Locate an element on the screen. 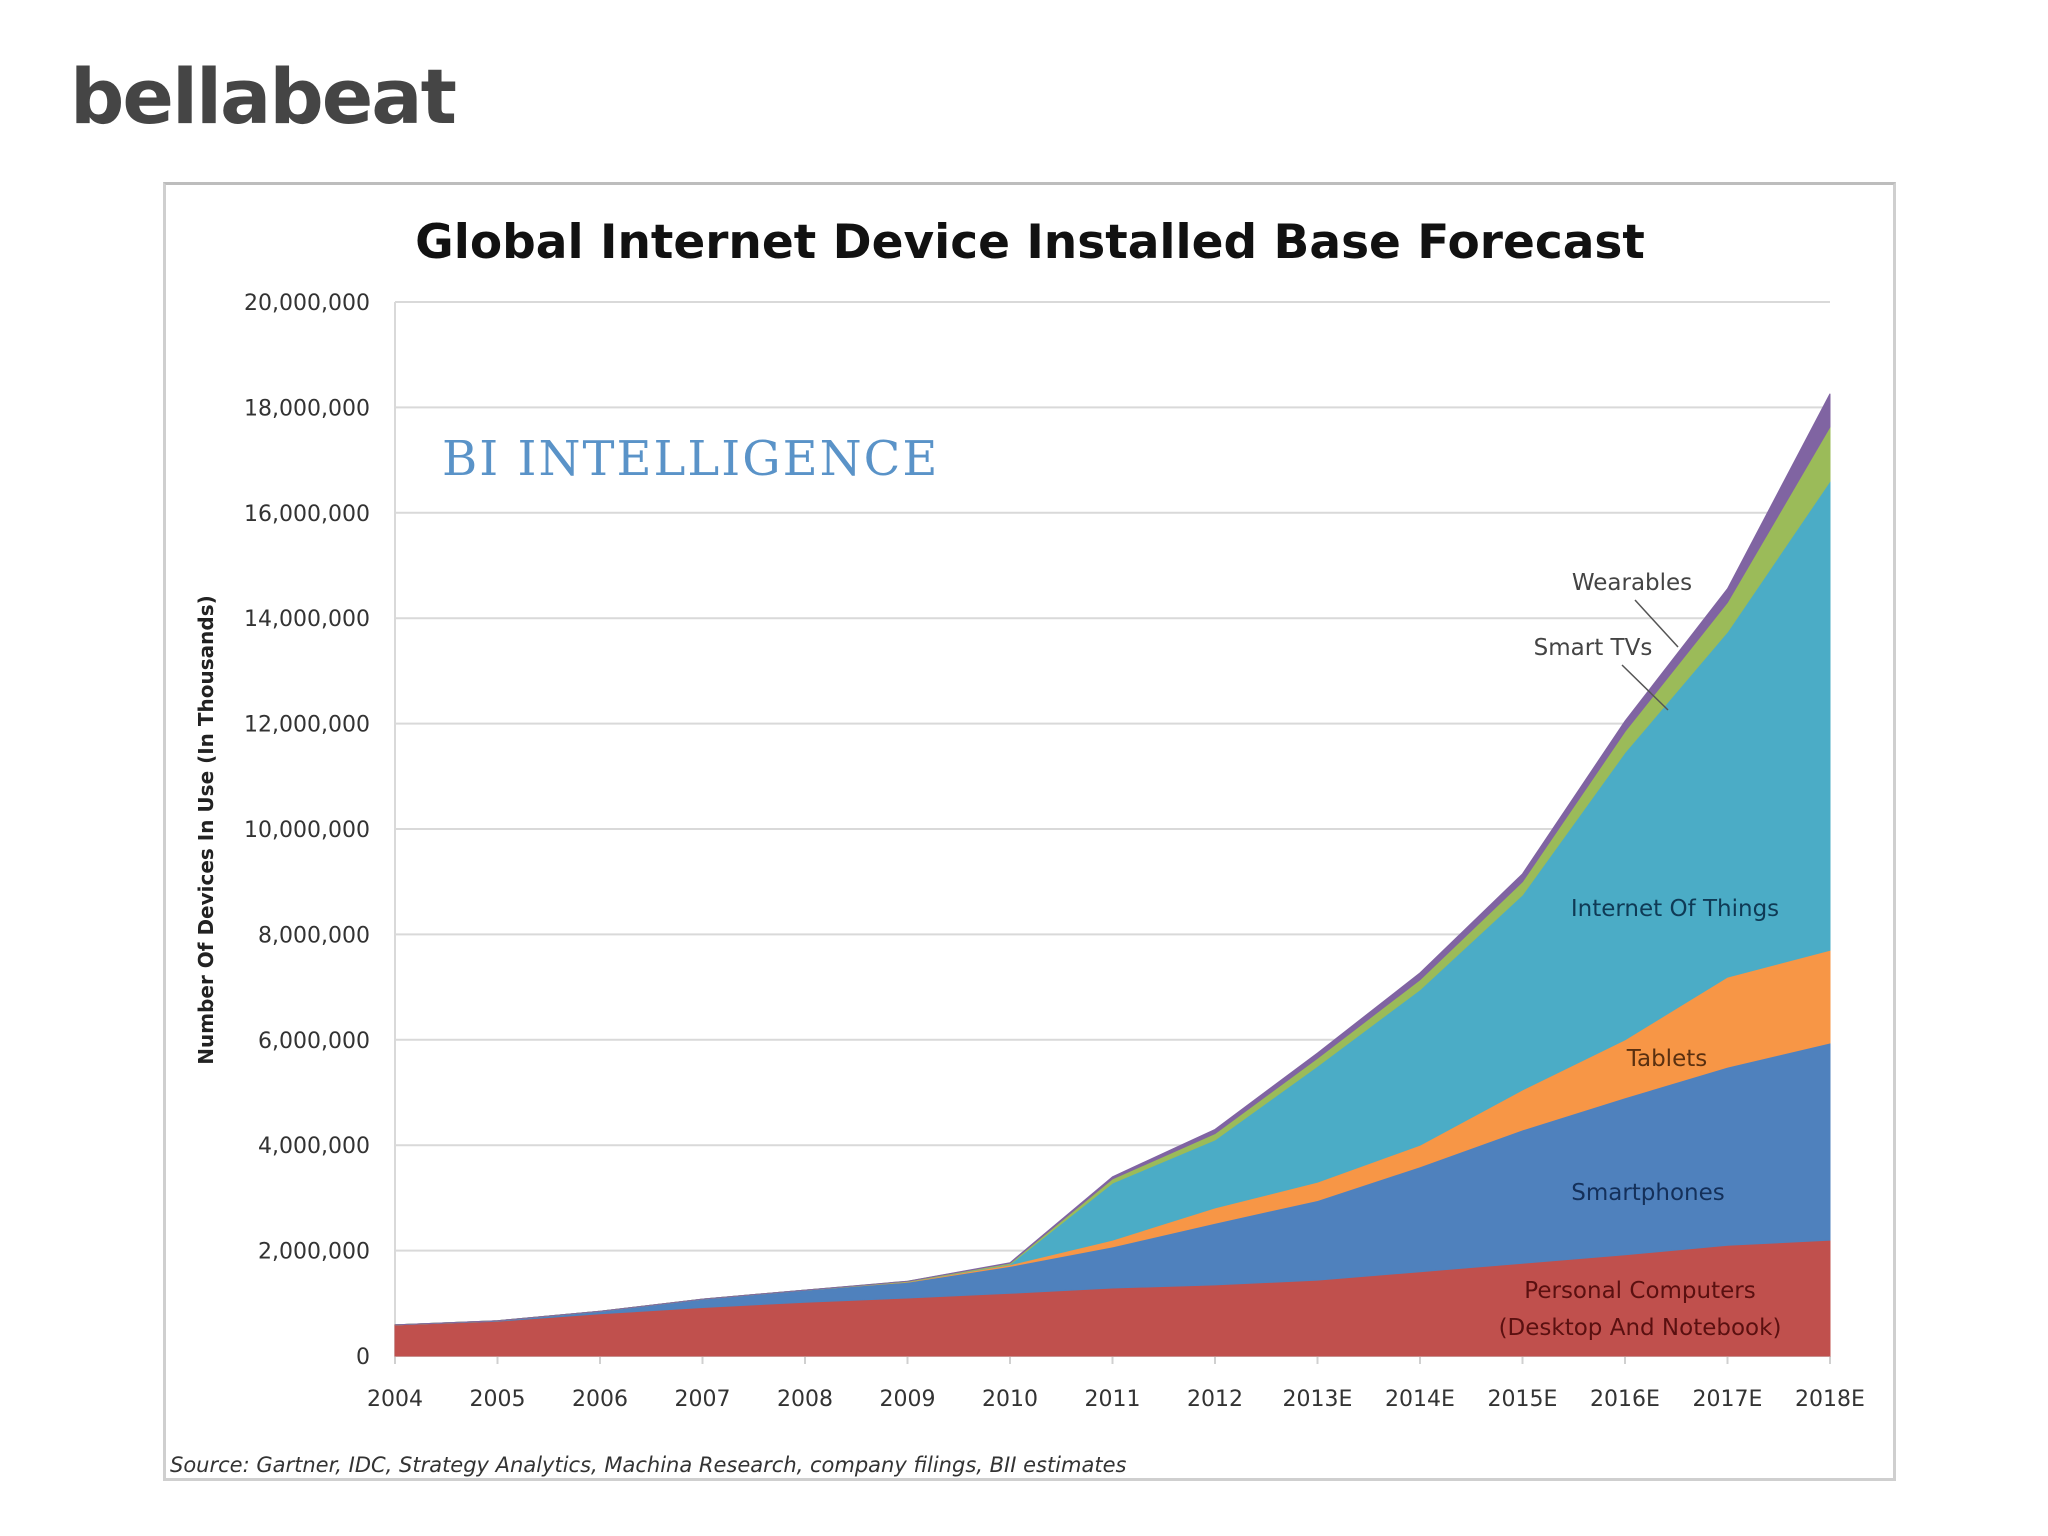  y-tick-label: 0 is located at coordinates (363, 1357).